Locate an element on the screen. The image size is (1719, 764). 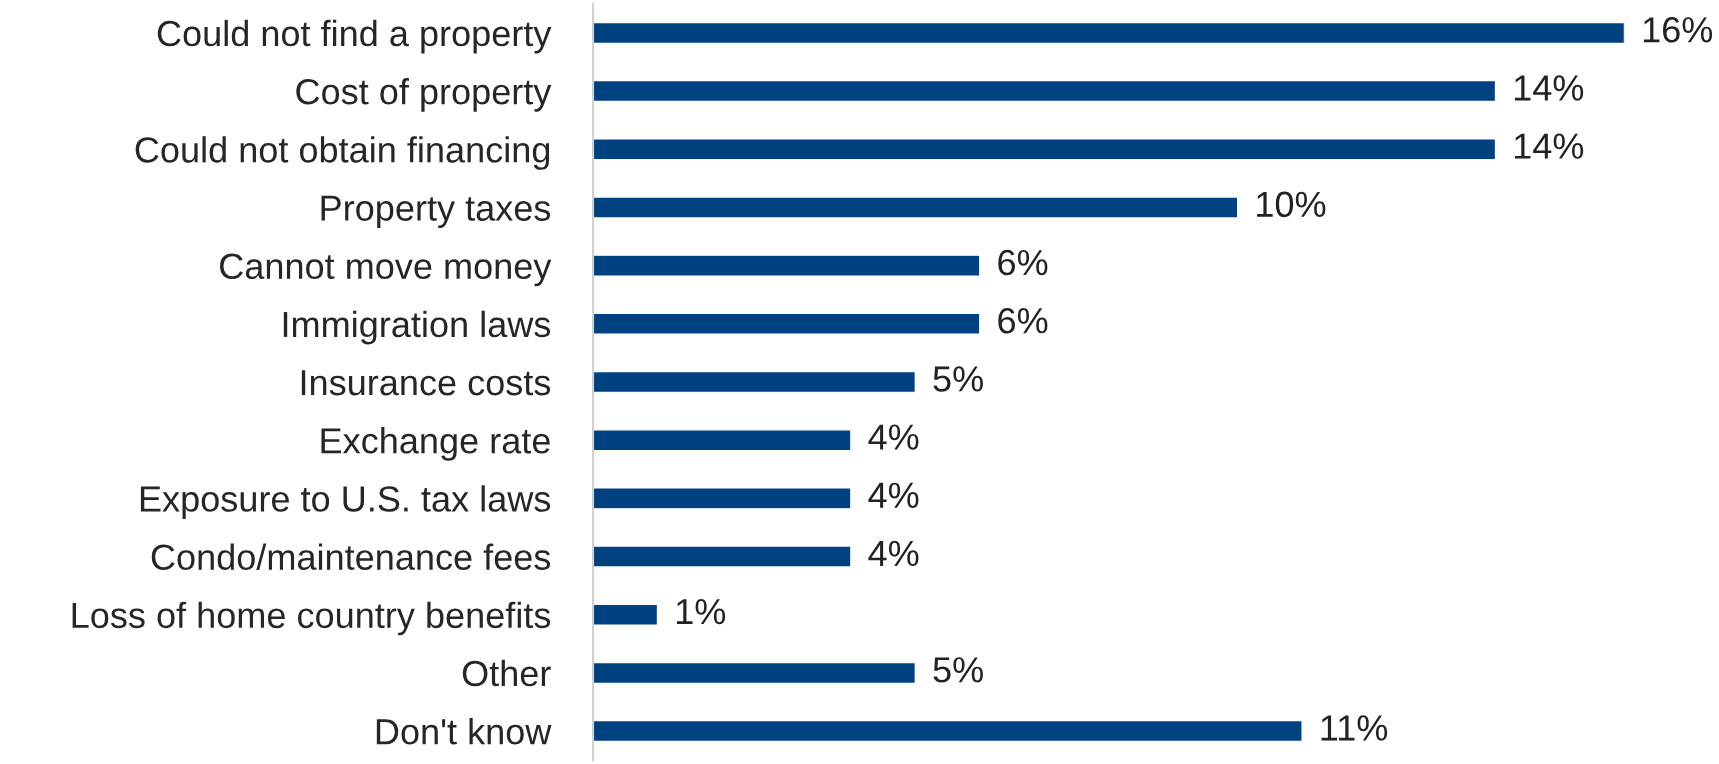
y-tick-label: Loss of home country benefits is located at coordinates (311, 618).